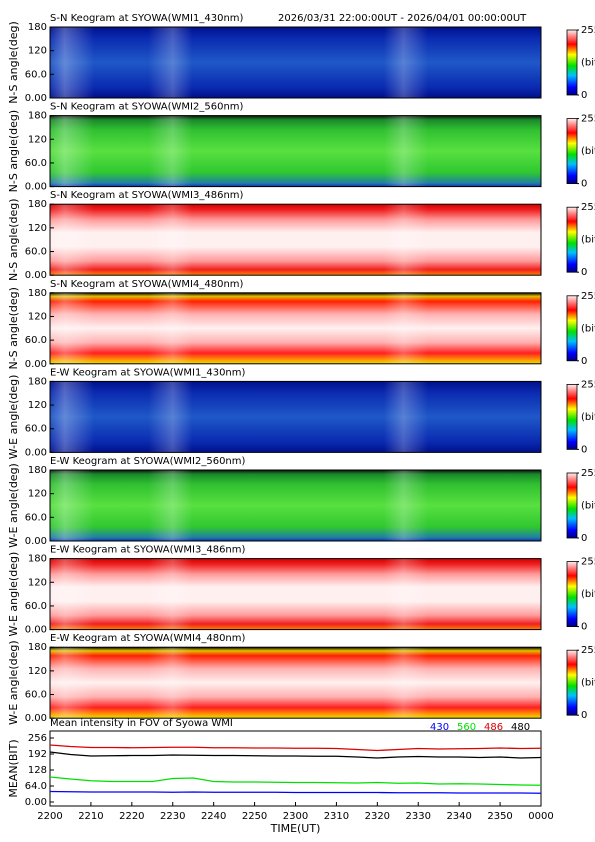 The image size is (595, 842). Describe the element at coordinates (13, 768) in the screenshot. I see `y-axis-label: MEAN(BIT)` at that location.